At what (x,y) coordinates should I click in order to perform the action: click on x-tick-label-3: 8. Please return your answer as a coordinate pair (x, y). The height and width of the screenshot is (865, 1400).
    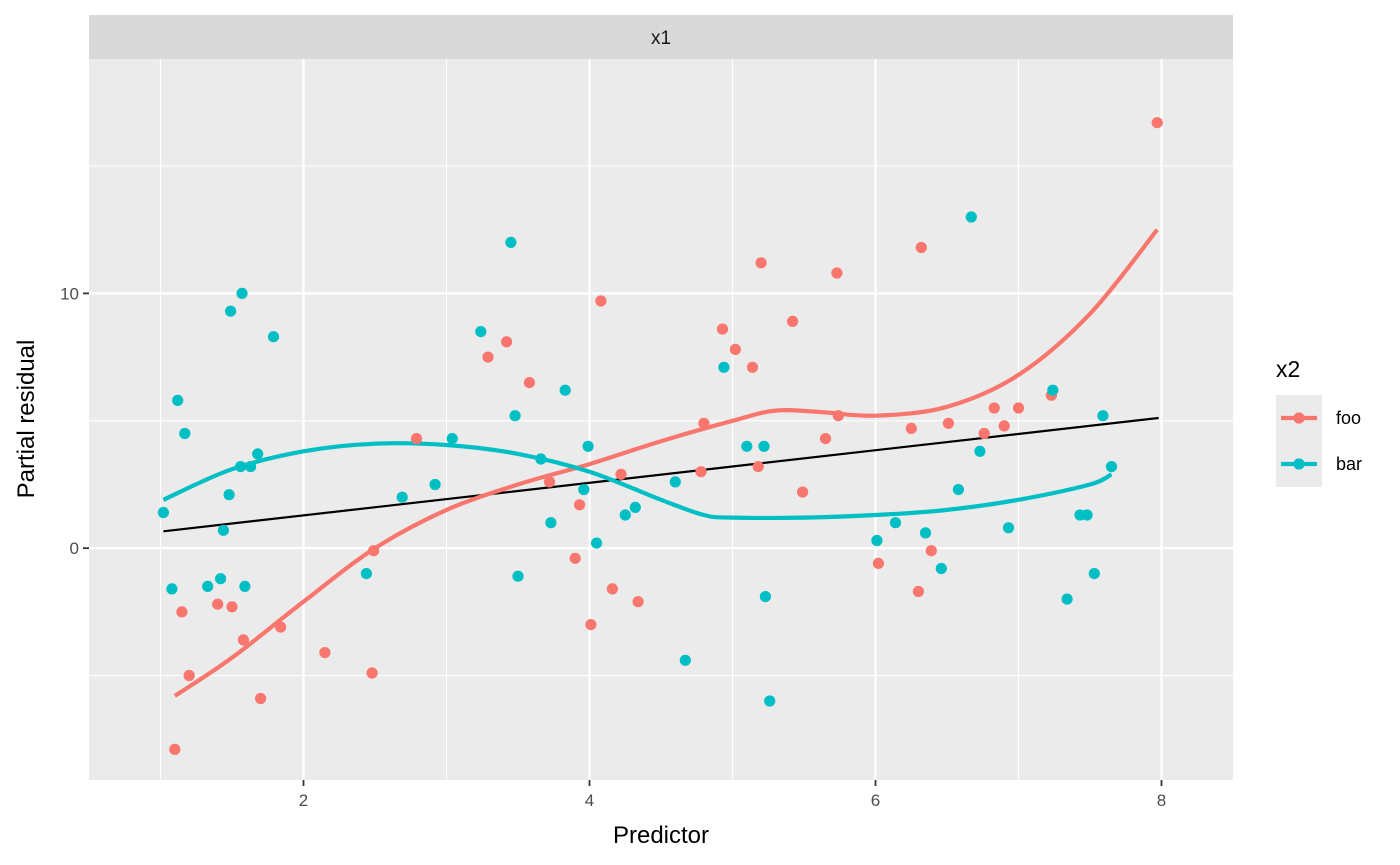
    Looking at the image, I should click on (1161, 800).